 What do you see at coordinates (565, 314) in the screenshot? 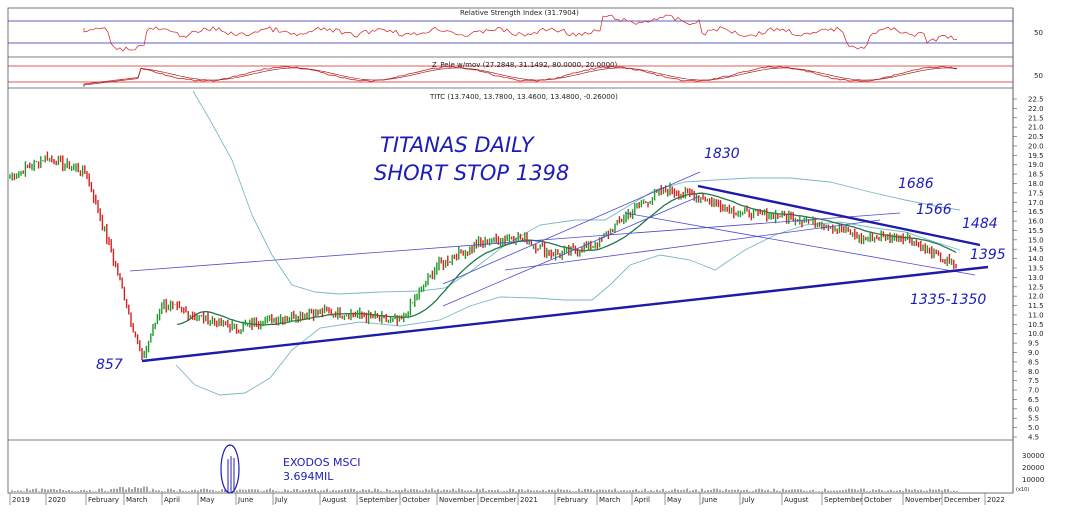
I see `support-trendline` at bounding box center [565, 314].